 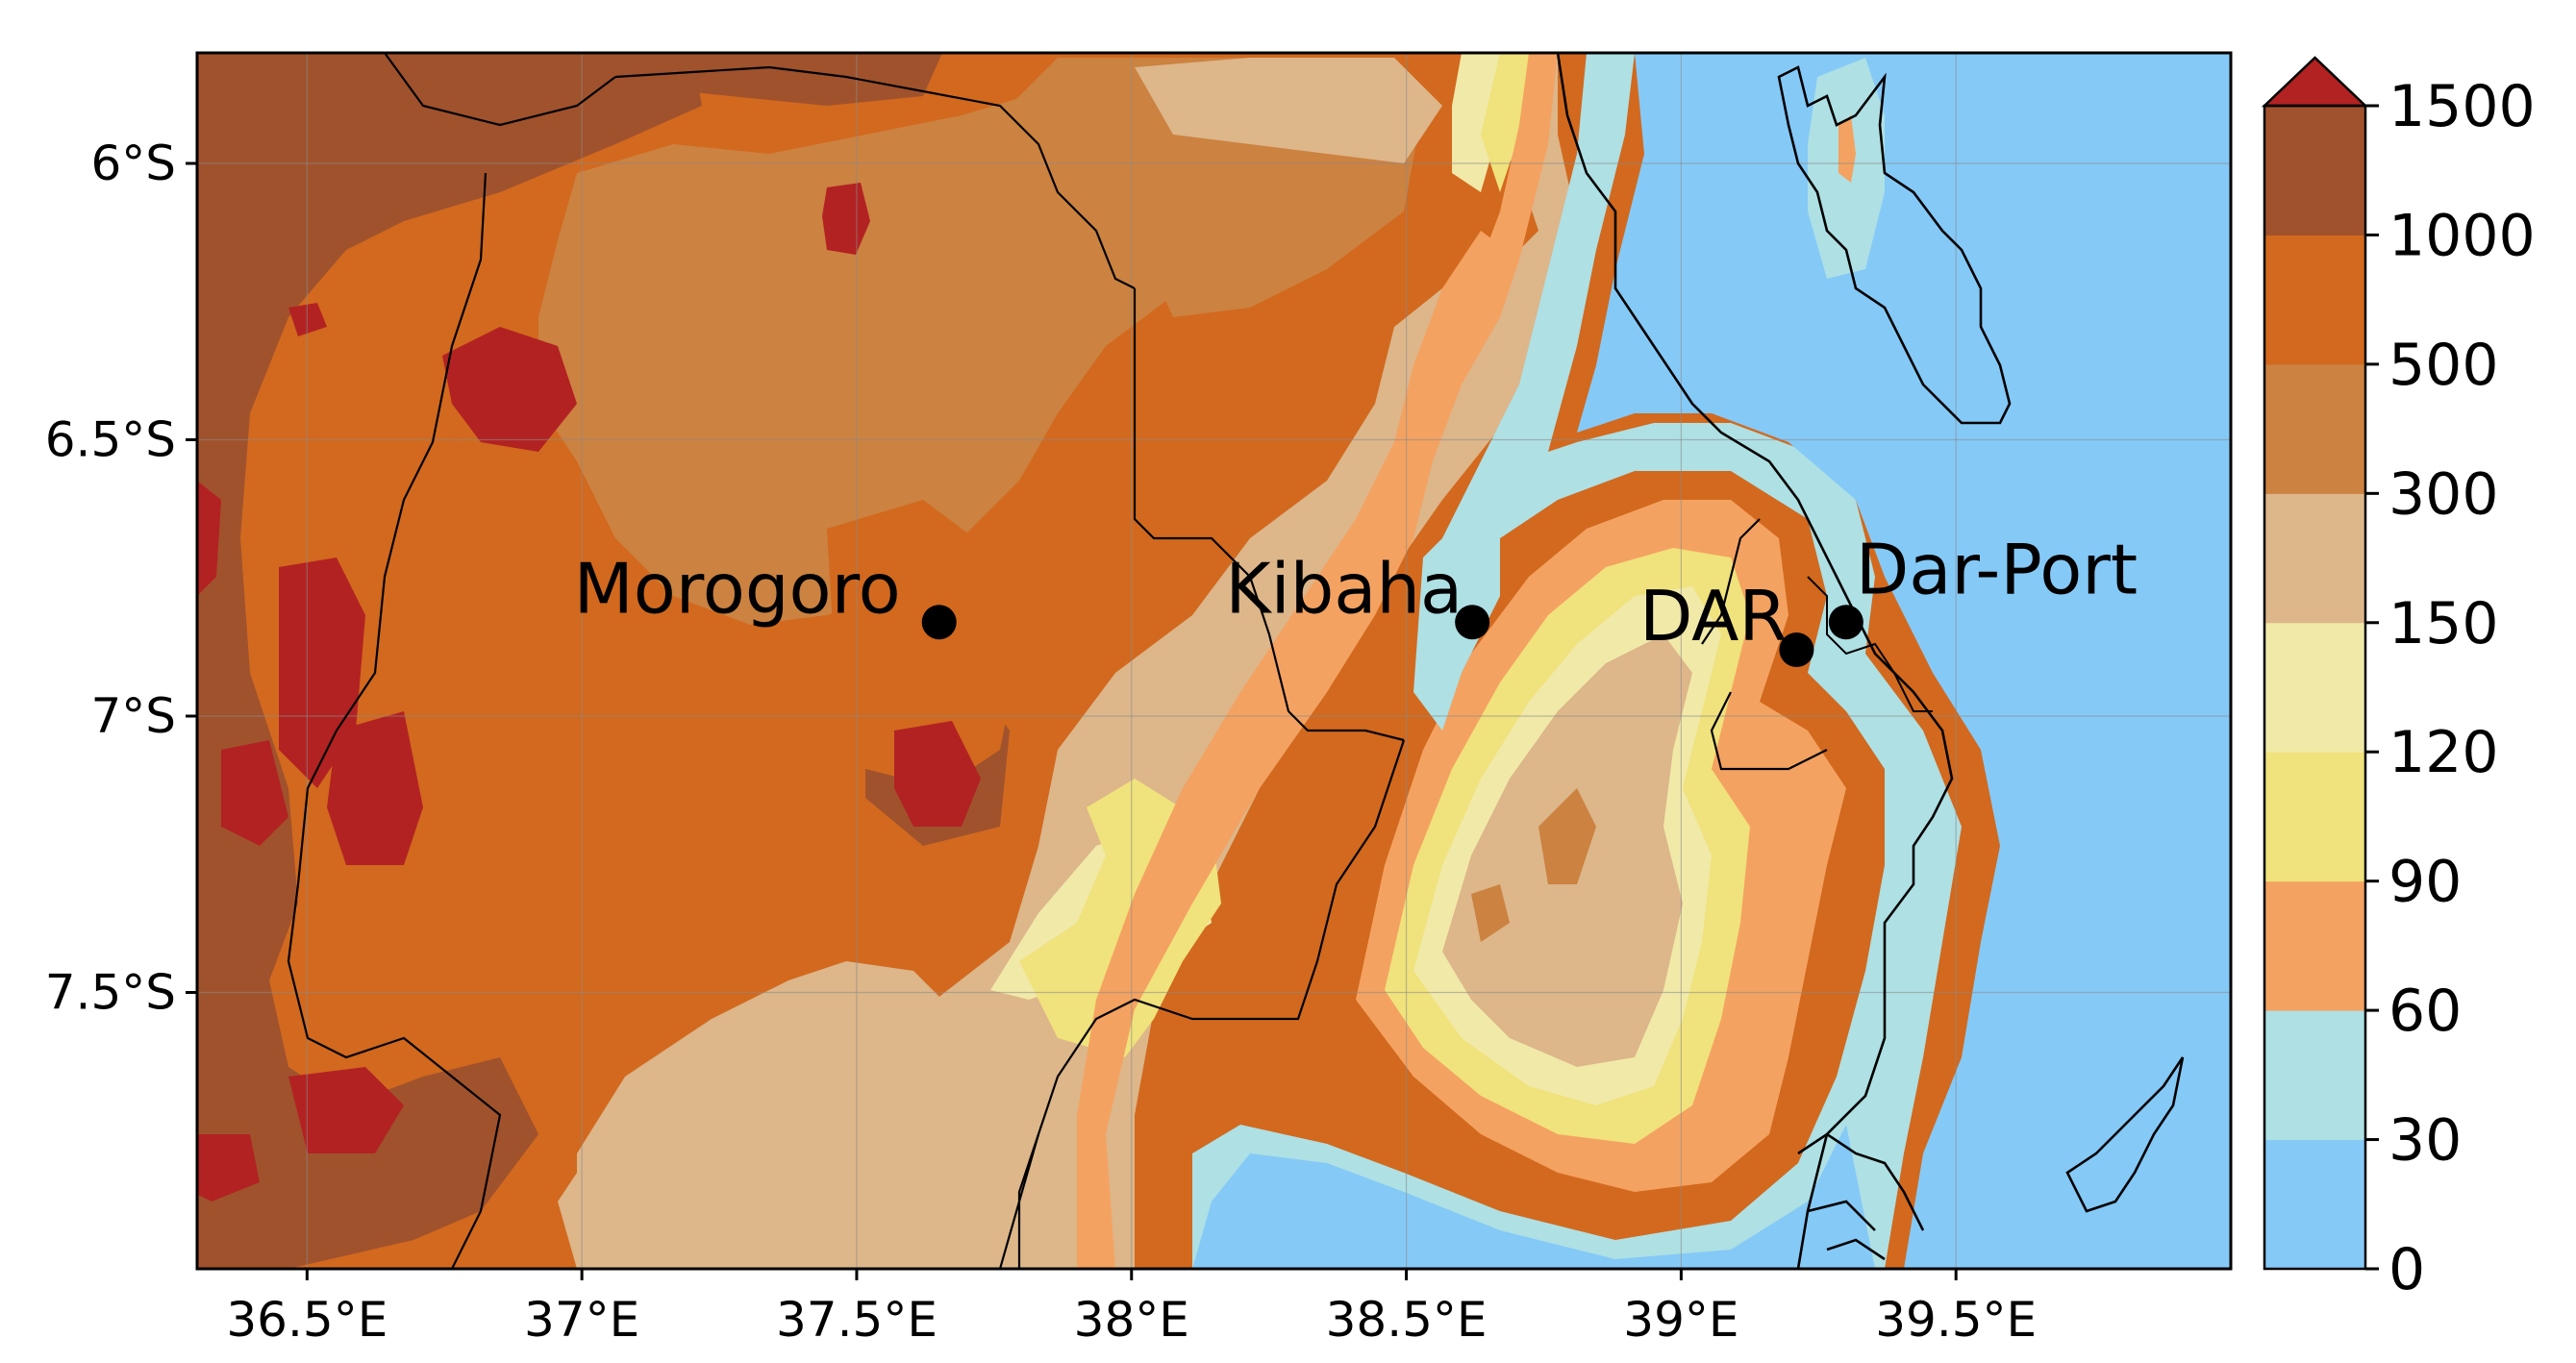 I want to click on colorbar-frame, so click(x=2315, y=687).